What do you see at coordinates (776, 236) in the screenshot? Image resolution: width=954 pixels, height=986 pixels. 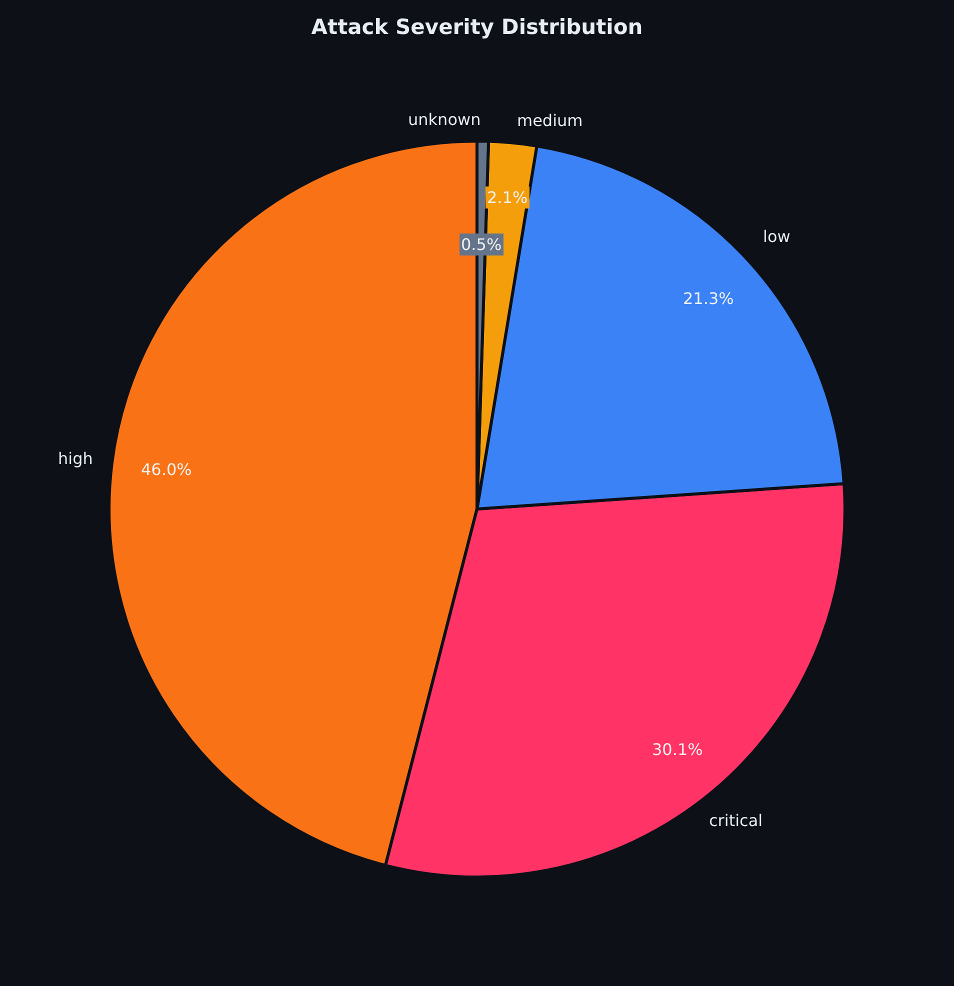 I see `slice-label: low` at bounding box center [776, 236].